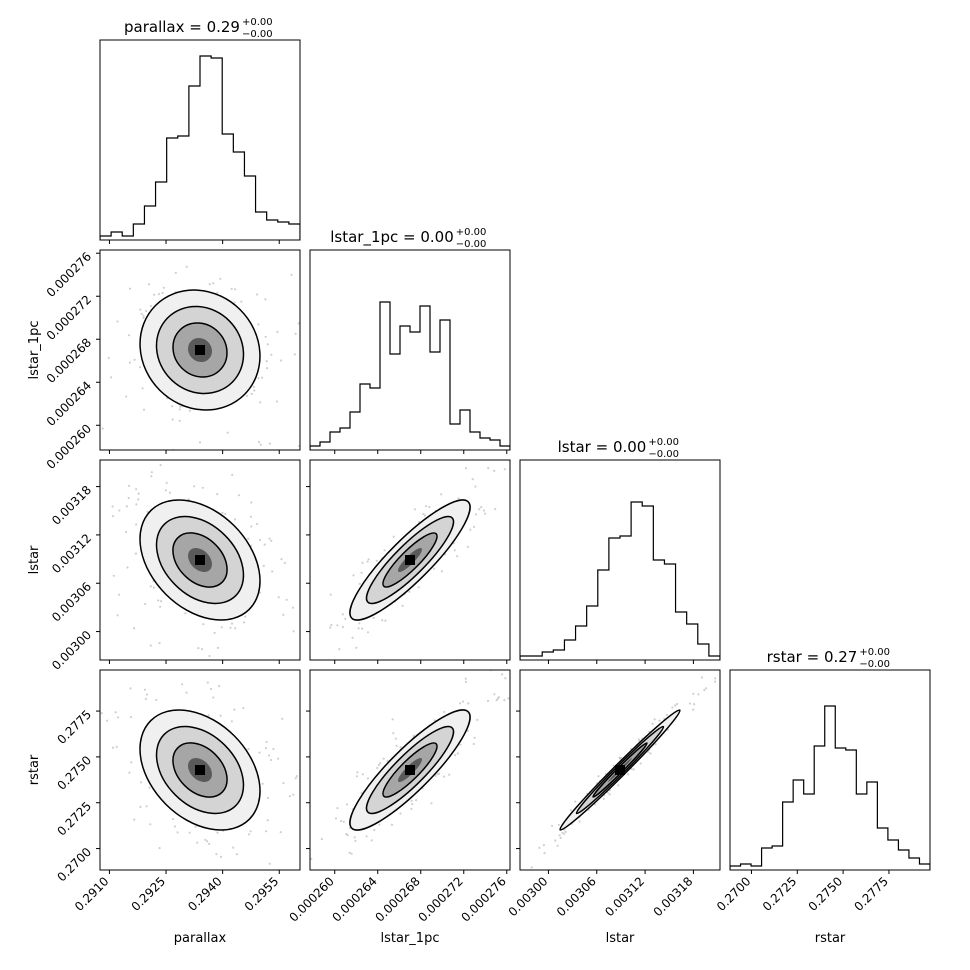 This screenshot has width=970, height=970. Describe the element at coordinates (576, 896) in the screenshot. I see `x-tick-label: 0.00306` at that location.